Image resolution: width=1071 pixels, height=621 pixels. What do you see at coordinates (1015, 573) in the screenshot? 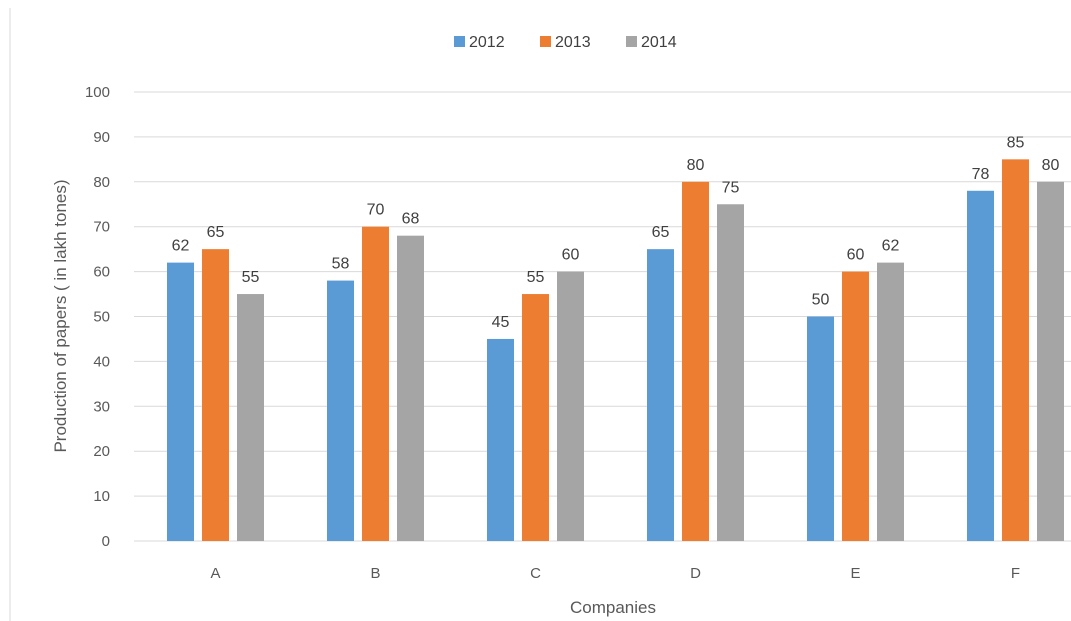
I see `x-tick-label-F: F` at bounding box center [1015, 573].